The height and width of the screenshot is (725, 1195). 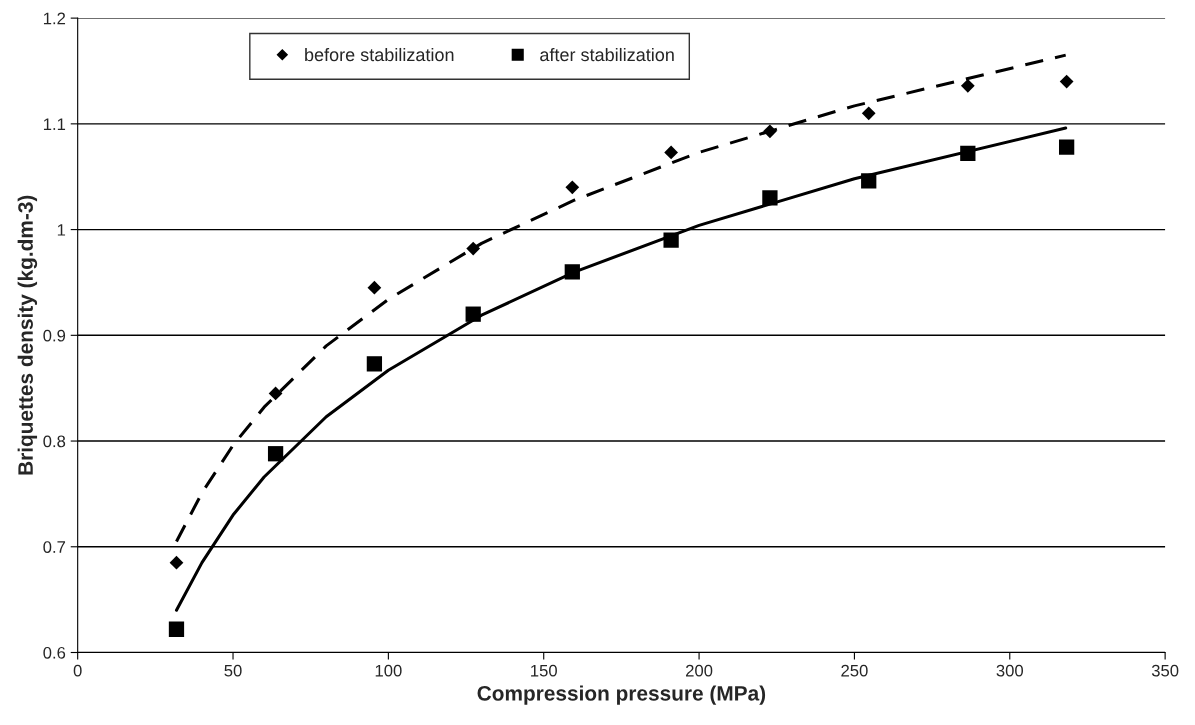 What do you see at coordinates (233, 670) in the screenshot?
I see `x-tick-label: 50` at bounding box center [233, 670].